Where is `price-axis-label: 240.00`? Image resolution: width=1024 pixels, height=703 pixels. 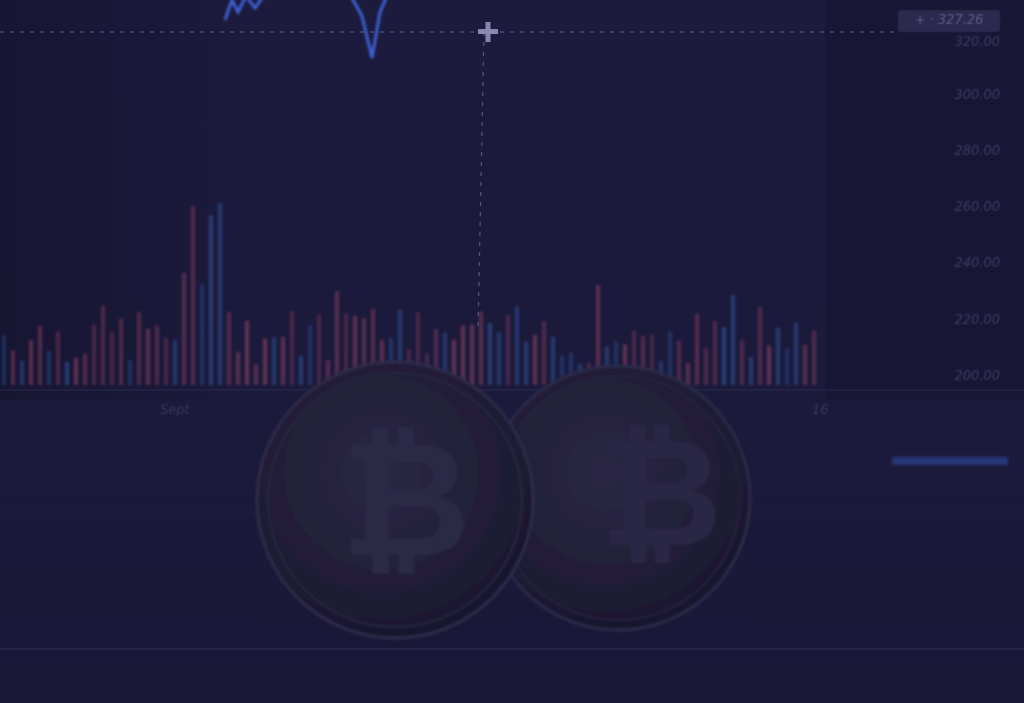 price-axis-label: 240.00 is located at coordinates (977, 263).